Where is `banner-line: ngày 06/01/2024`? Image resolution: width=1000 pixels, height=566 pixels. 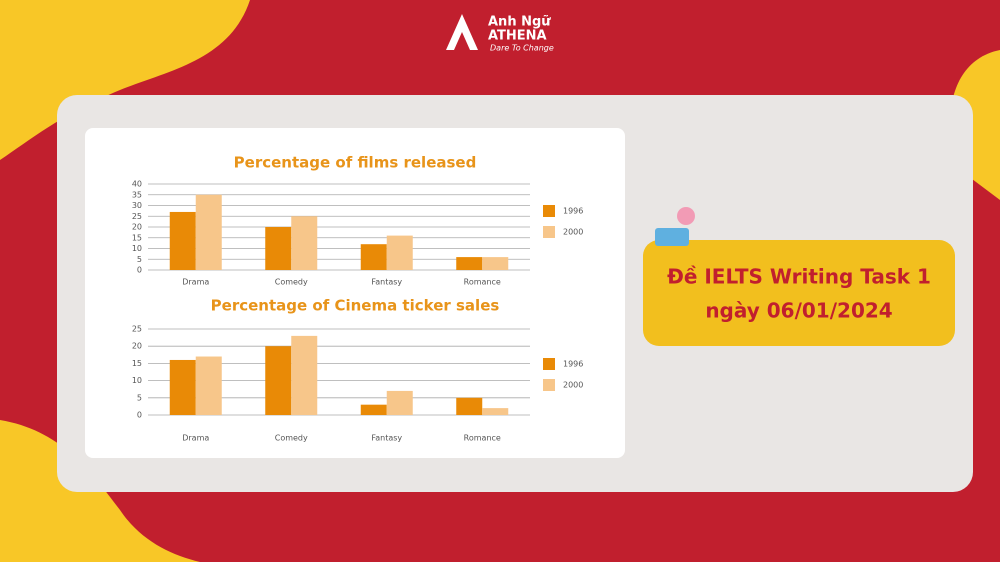 banner-line: ngày 06/01/2024 is located at coordinates (798, 311).